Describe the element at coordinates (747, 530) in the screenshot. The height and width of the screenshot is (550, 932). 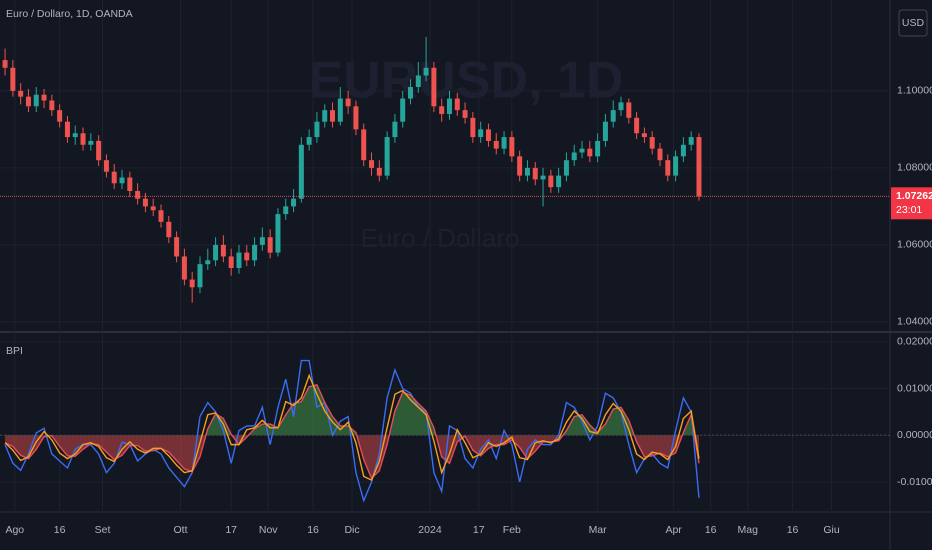
I see `x-tick-label: Mag` at that location.